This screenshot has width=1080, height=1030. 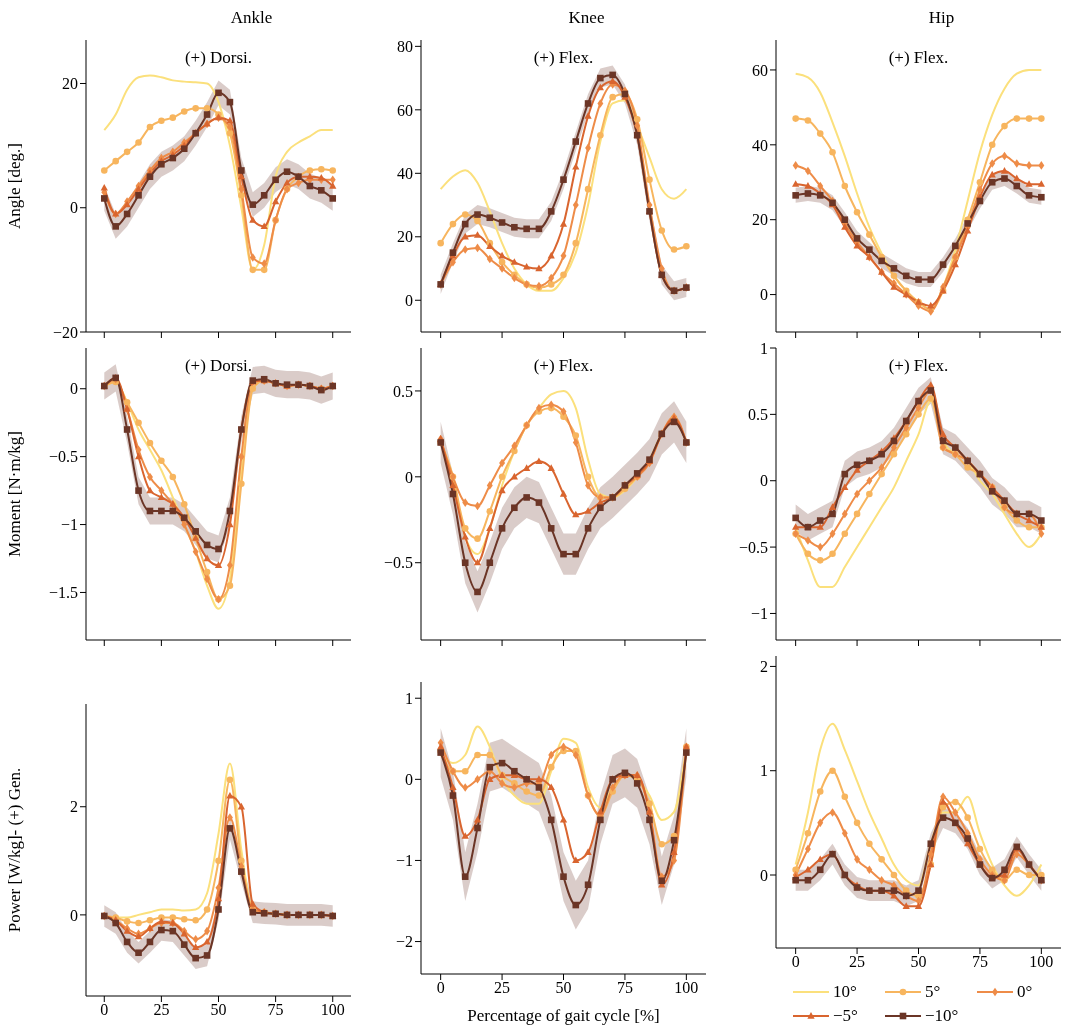 What do you see at coordinates (65, 332) in the screenshot?
I see `y-tick-label: −20` at bounding box center [65, 332].